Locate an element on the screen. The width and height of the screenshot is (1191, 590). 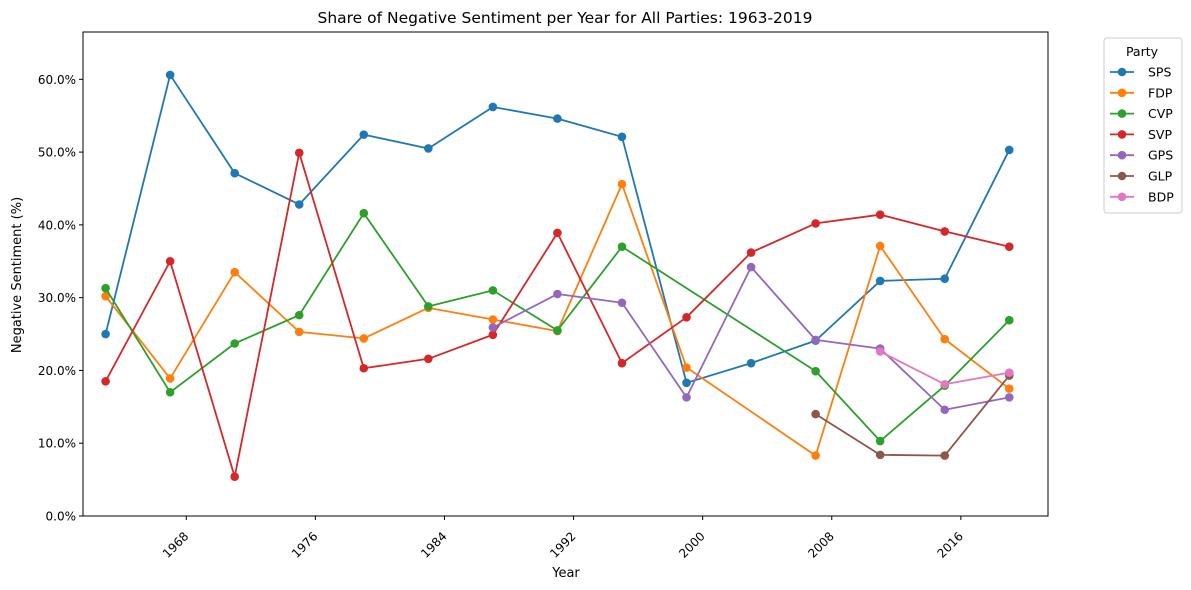
legend-label: SVP is located at coordinates (1160, 134).